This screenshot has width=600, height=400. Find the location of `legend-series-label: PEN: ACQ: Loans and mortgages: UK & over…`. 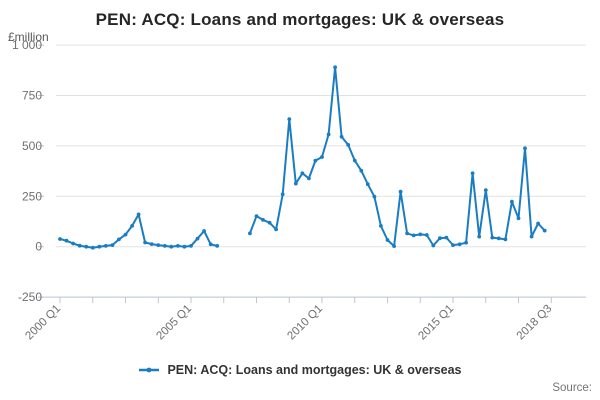

legend-series-label: PEN: ACQ: Loans and mortgages: UK & over… is located at coordinates (314, 370).